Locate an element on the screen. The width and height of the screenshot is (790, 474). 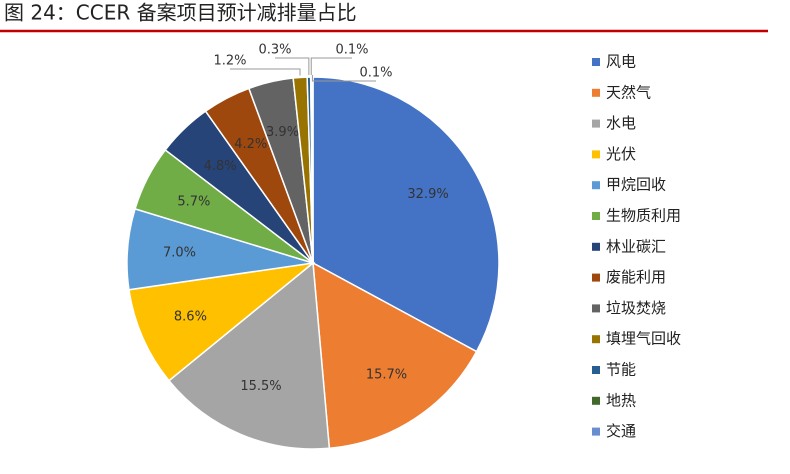
data-label: 7.0% is located at coordinates (179, 252).